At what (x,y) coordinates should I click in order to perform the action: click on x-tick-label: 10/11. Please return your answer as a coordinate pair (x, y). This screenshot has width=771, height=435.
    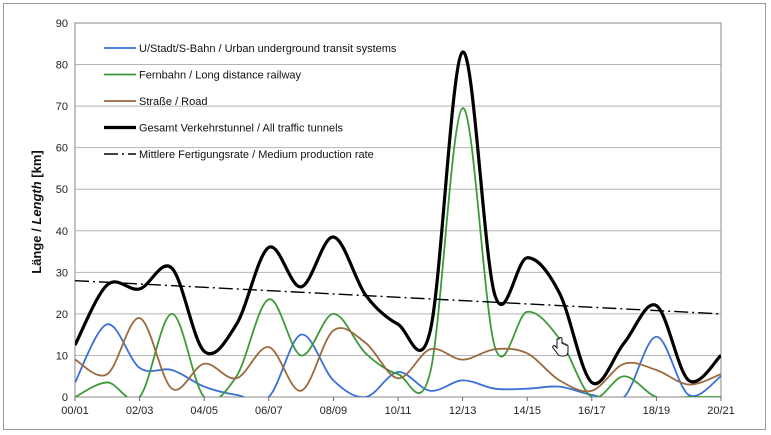
    Looking at the image, I should click on (398, 411).